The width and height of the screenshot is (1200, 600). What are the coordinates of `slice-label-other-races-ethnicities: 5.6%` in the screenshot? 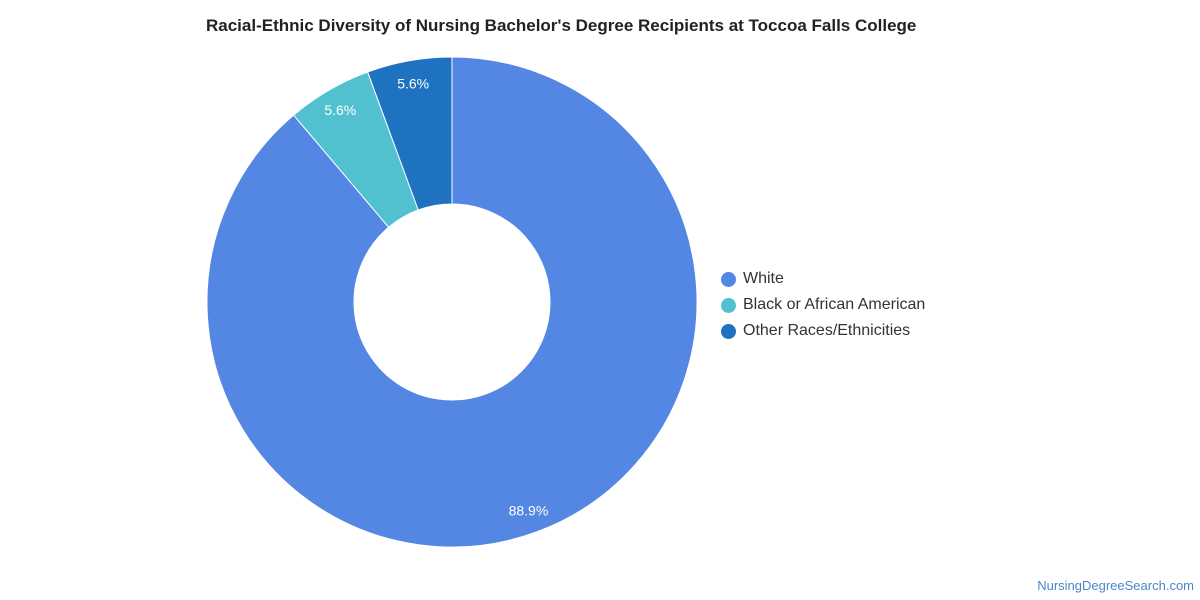 It's located at (413, 83).